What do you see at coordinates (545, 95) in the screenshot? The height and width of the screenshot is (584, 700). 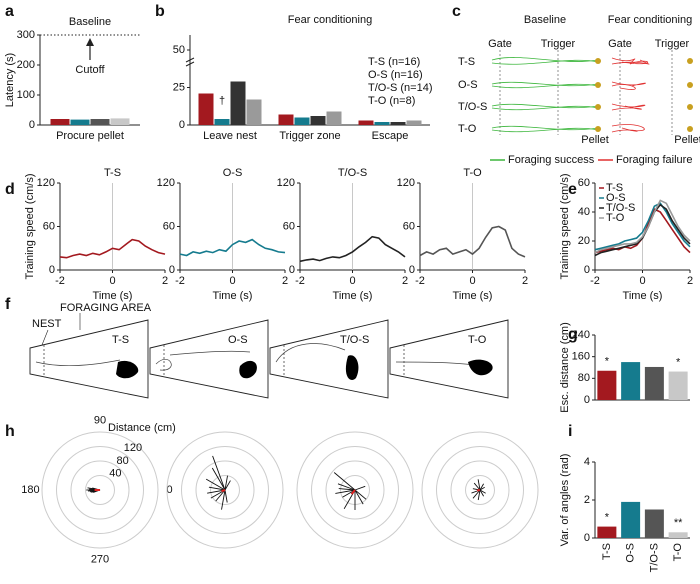 I see `success-trajectories` at bounding box center [545, 95].